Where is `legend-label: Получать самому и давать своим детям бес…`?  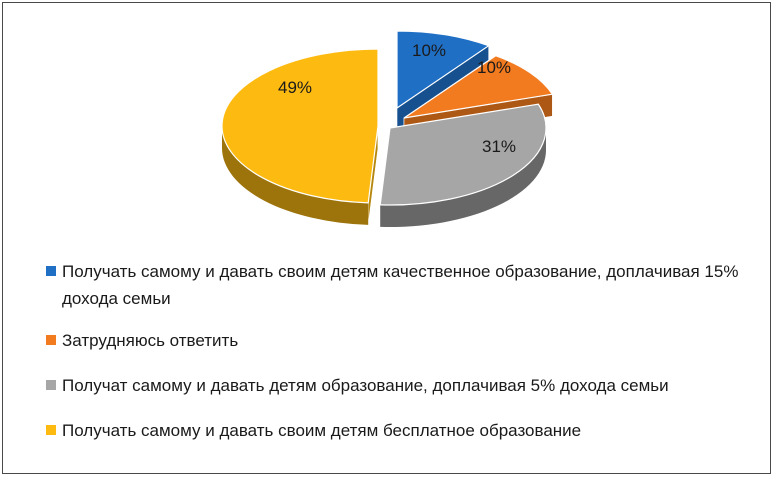 legend-label: Получать самому и давать своим детям бес… is located at coordinates (322, 430).